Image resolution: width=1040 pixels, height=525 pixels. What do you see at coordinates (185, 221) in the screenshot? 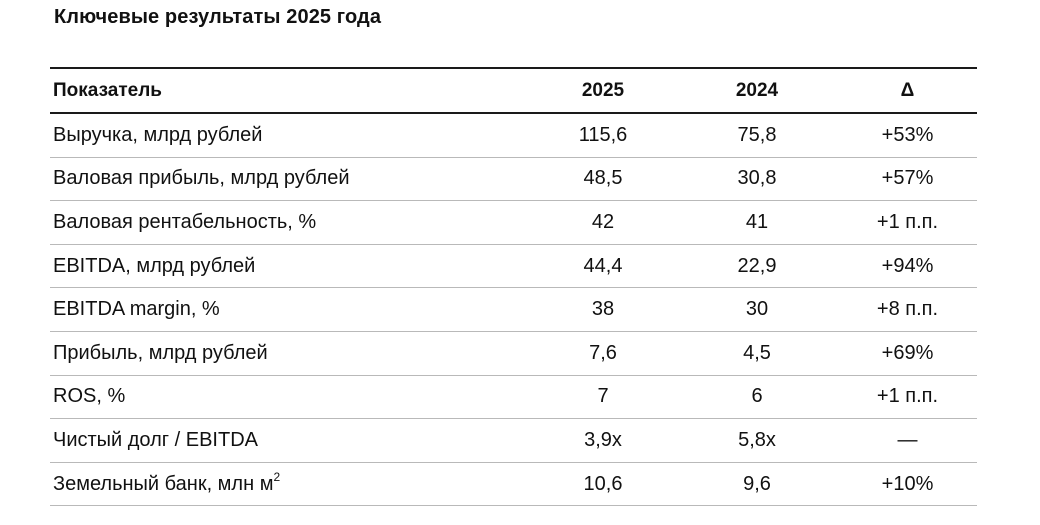
I see `row-indicator: Валовая рентабельность, %` at bounding box center [185, 221].